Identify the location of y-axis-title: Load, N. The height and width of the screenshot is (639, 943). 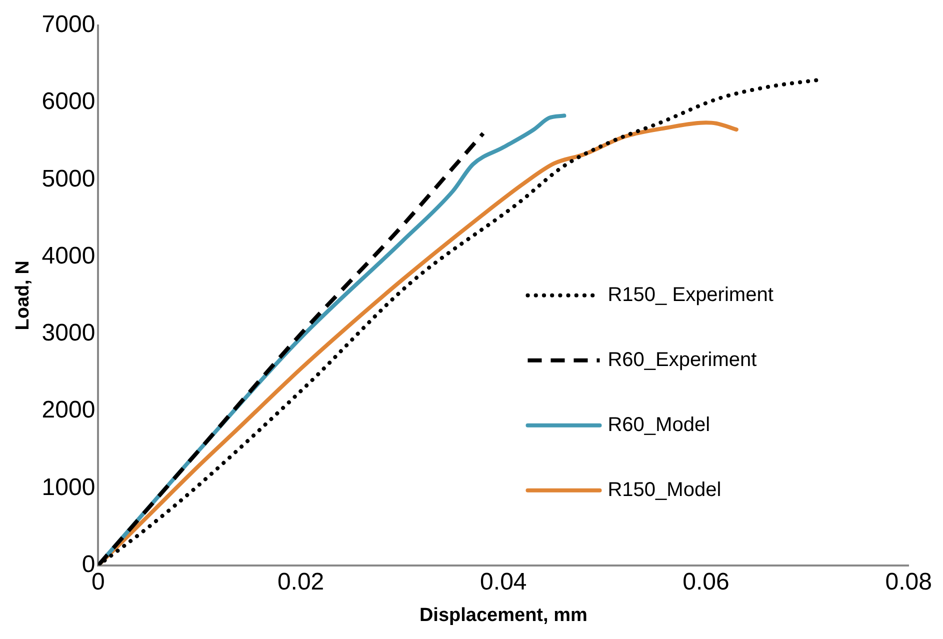
(23, 295).